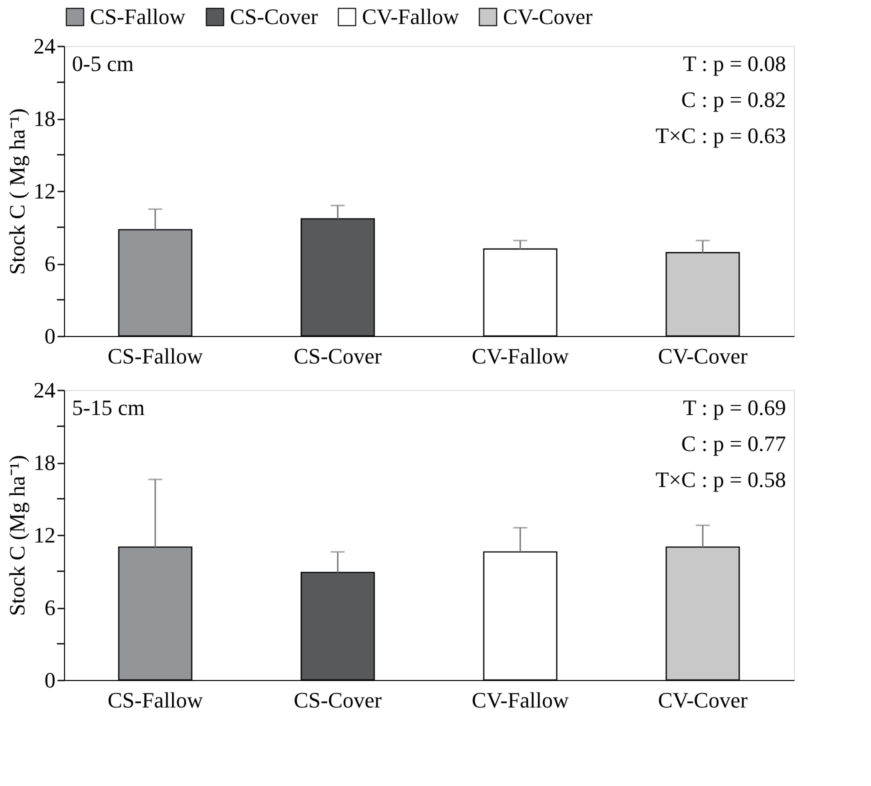 This screenshot has width=871, height=786. What do you see at coordinates (734, 407) in the screenshot?
I see `annotation: T : p = 0.69` at bounding box center [734, 407].